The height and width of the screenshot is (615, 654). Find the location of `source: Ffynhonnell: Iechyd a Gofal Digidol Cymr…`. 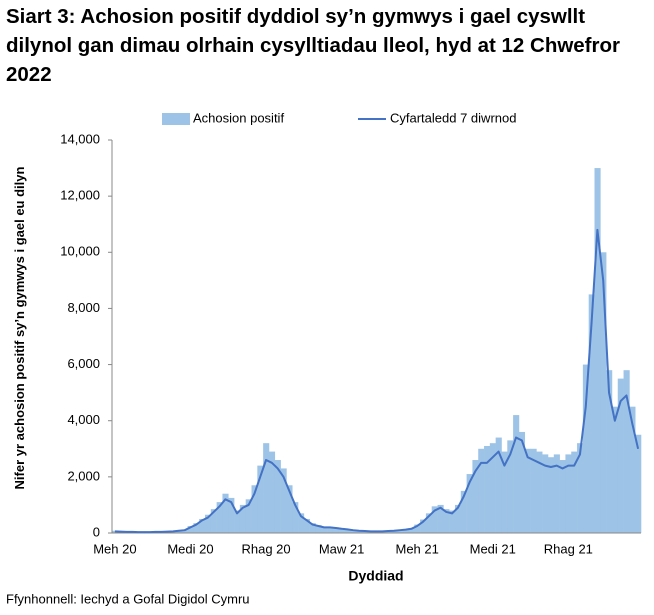

source: Ffynhonnell: Iechyd a Gofal Digidol Cymr… is located at coordinates (128, 598).